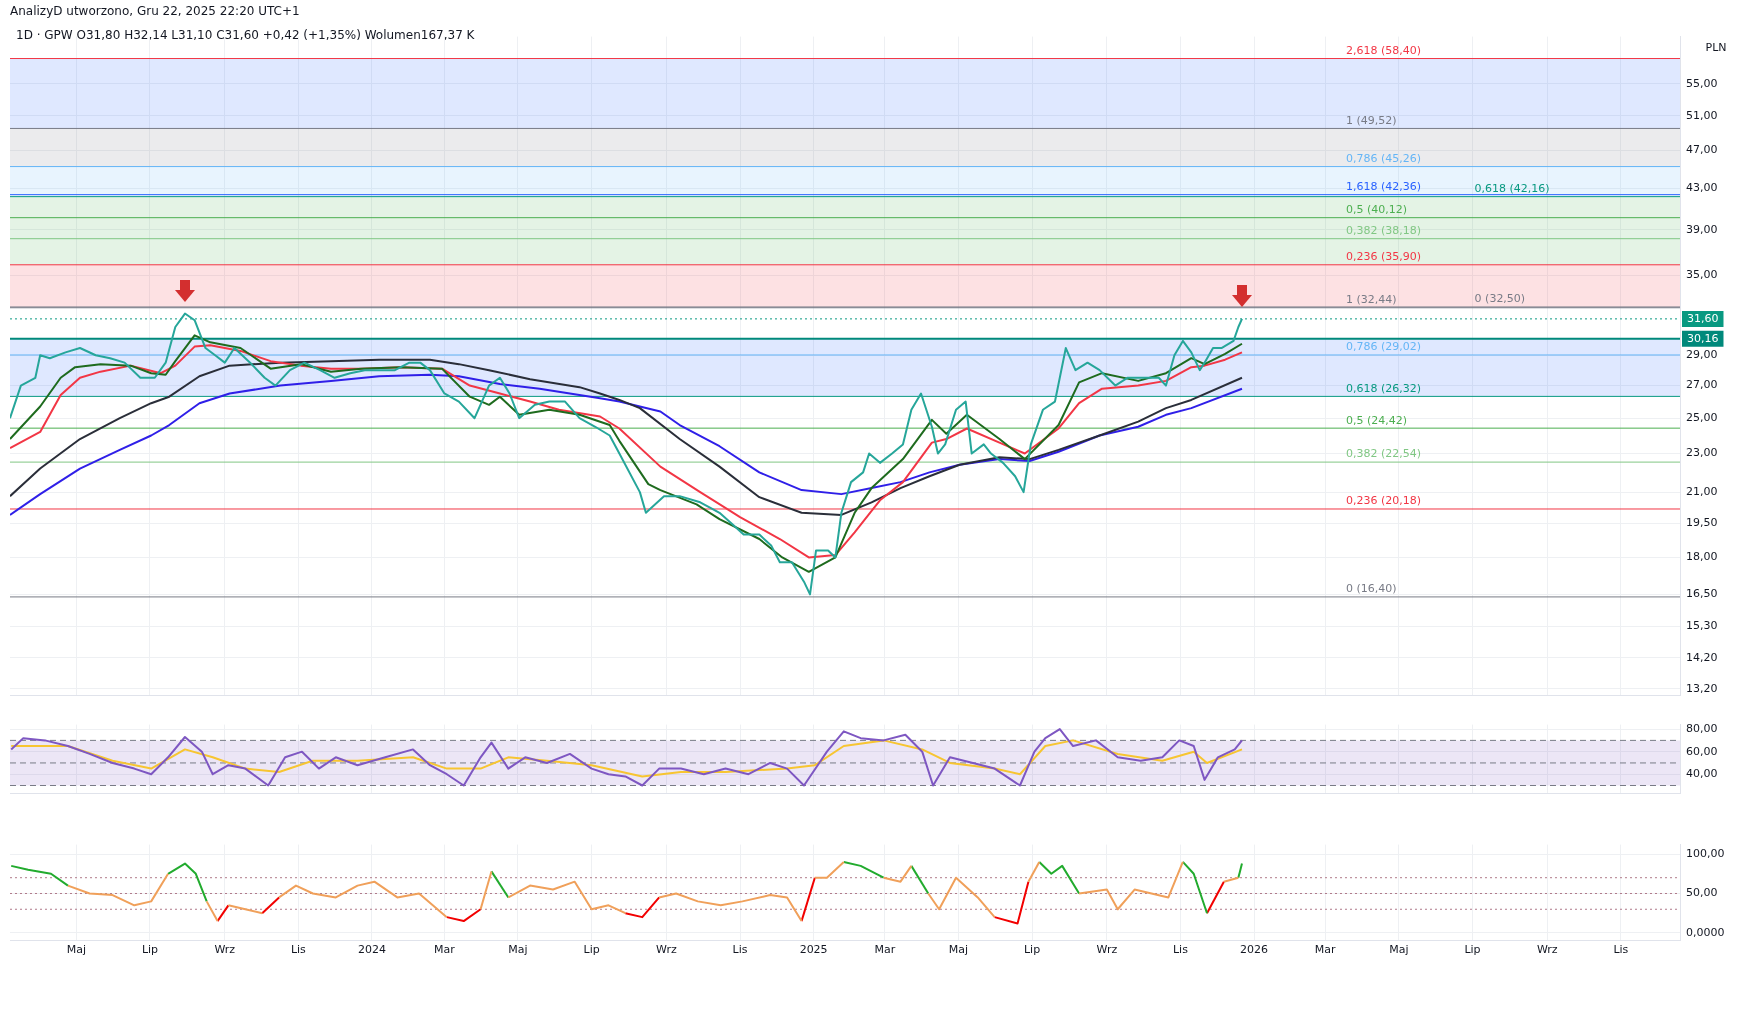 The height and width of the screenshot is (1015, 1752). I want to click on ref-line-label: 0 (16,40), so click(1371, 589).